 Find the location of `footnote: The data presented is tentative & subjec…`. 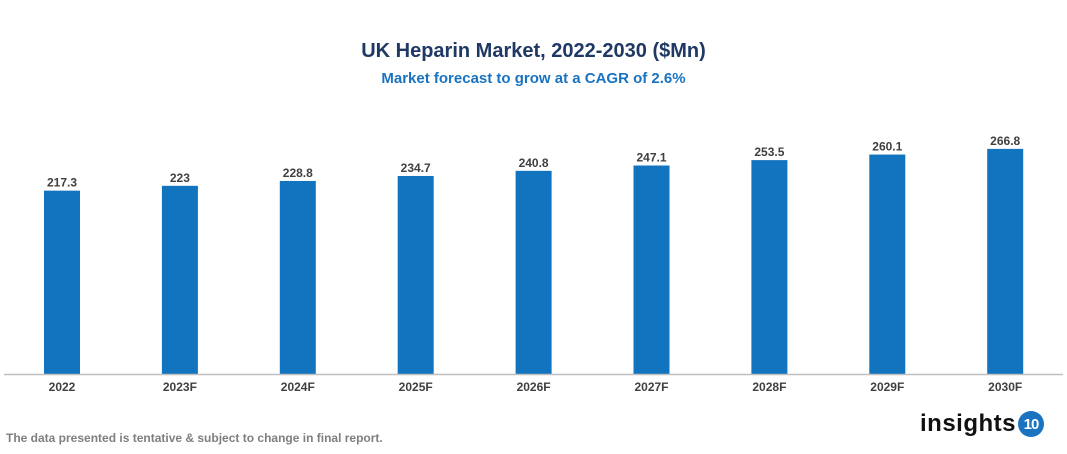

footnote: The data presented is tentative & subjec… is located at coordinates (194, 438).